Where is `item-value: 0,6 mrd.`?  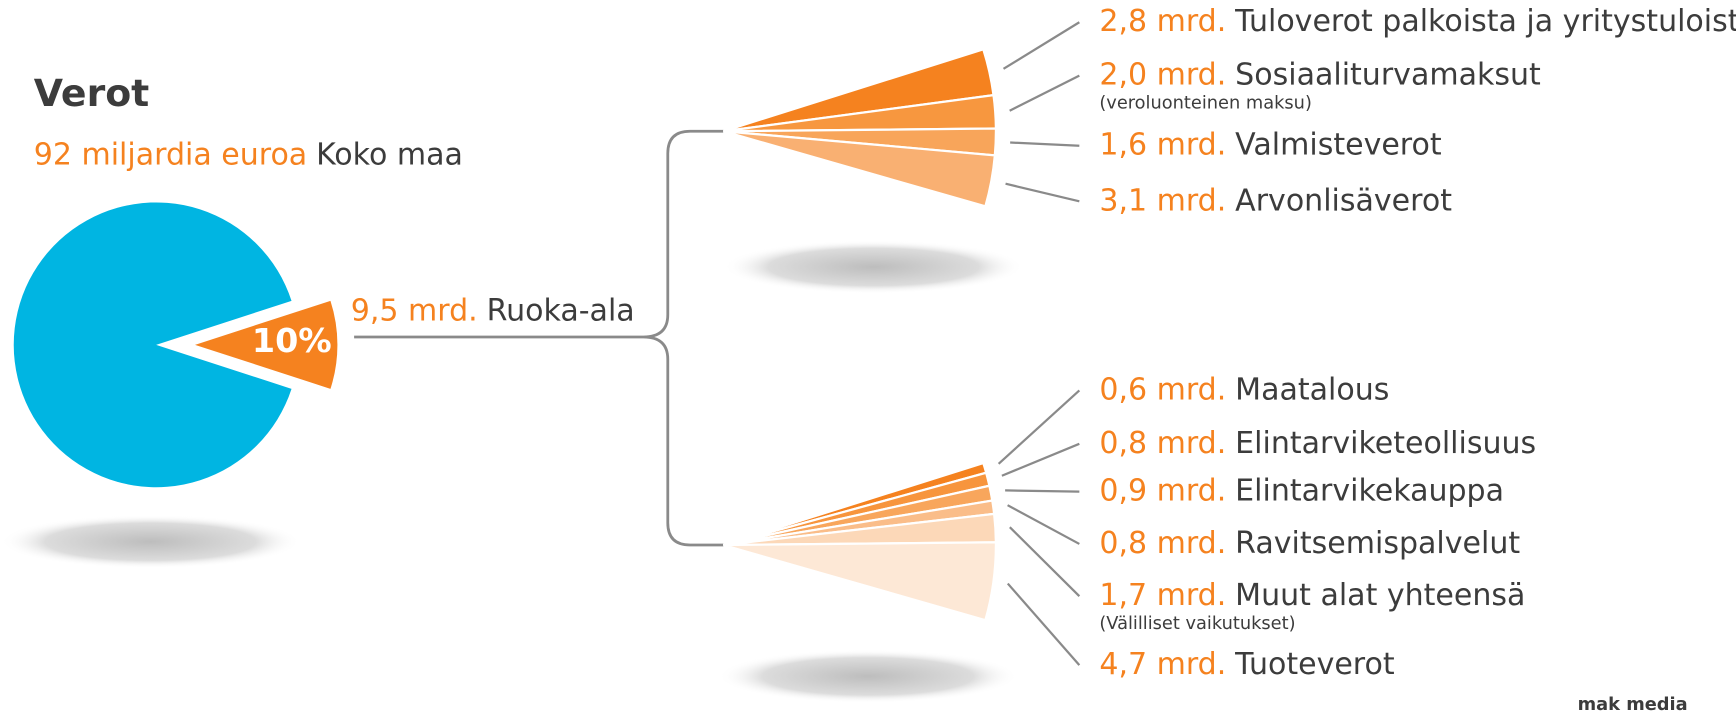 item-value: 0,6 mrd. is located at coordinates (1162, 389).